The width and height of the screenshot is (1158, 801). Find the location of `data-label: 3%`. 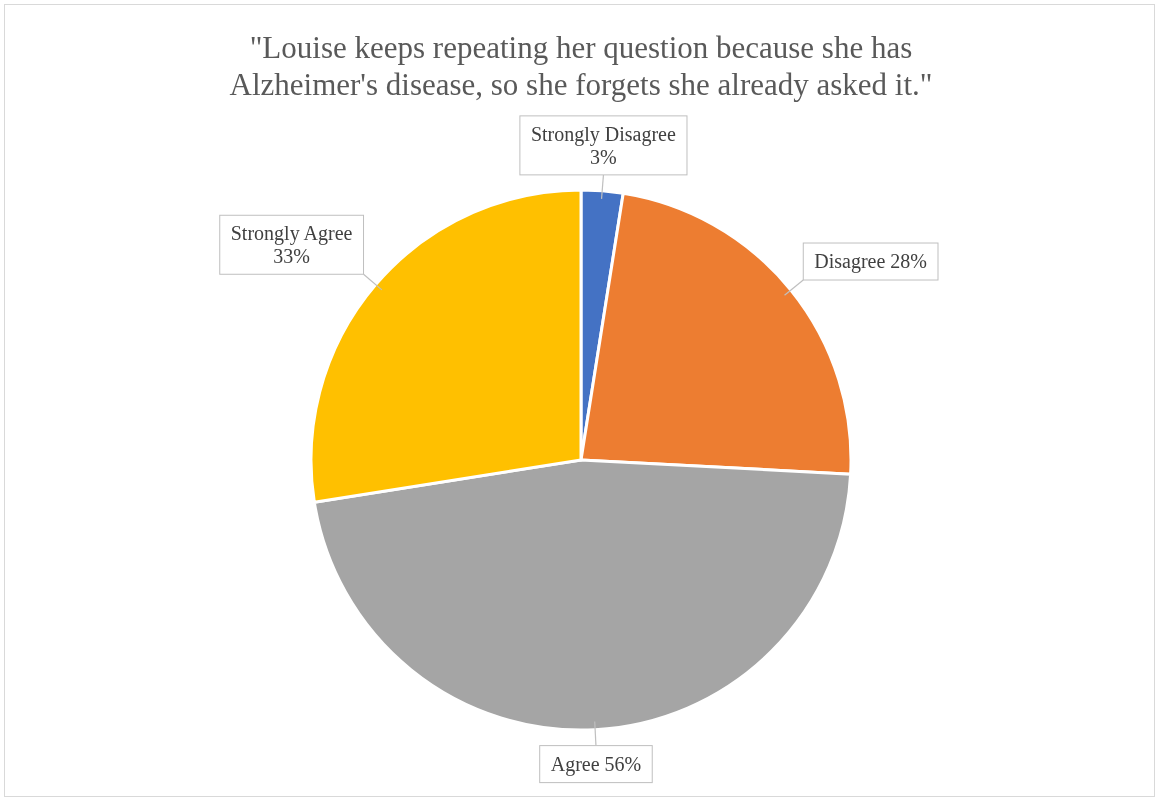

data-label: 3% is located at coordinates (603, 156).